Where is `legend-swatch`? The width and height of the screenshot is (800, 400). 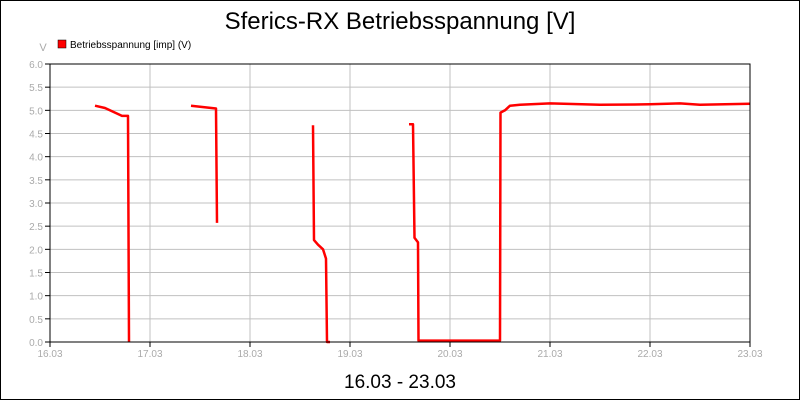 legend-swatch is located at coordinates (62, 44).